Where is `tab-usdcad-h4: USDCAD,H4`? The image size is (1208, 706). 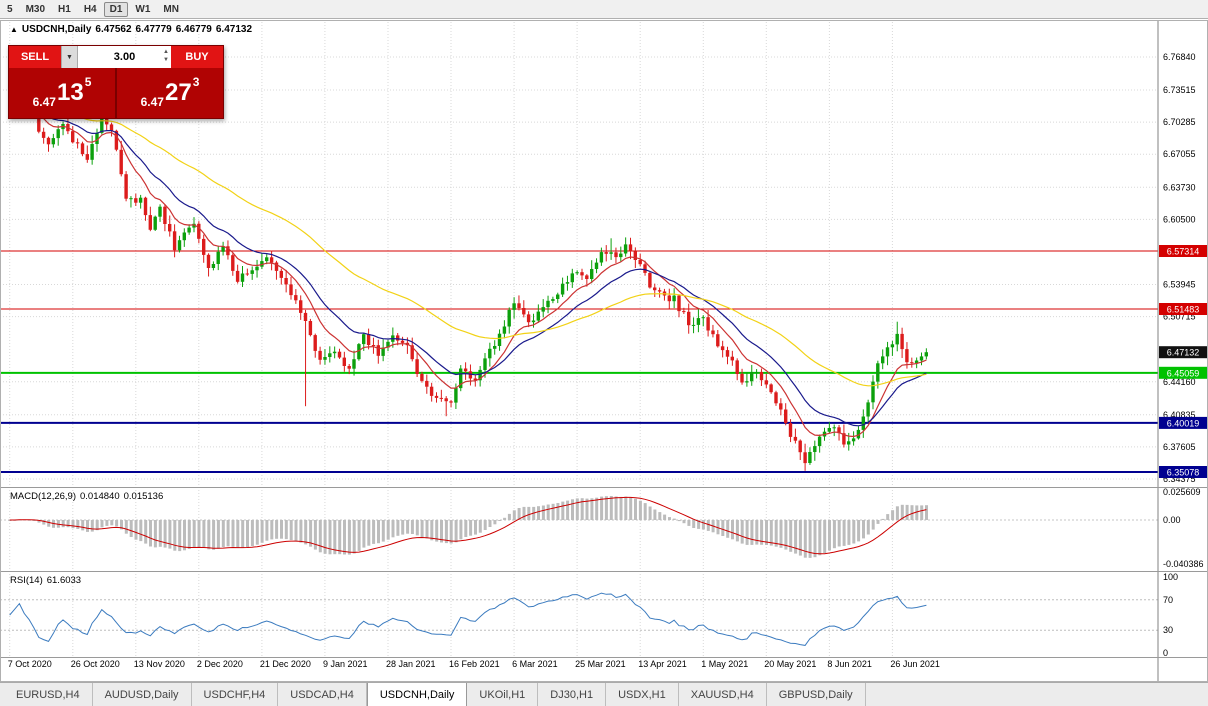 tab-usdcad-h4: USDCAD,H4 is located at coordinates (322, 694).